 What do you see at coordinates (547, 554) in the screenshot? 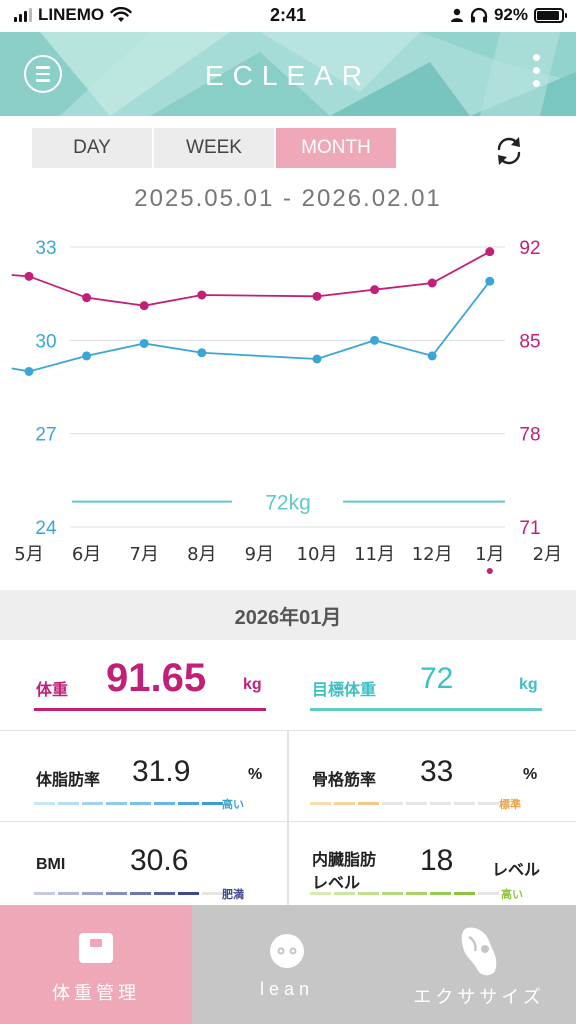
I see `x-axis-label: 2月` at bounding box center [547, 554].